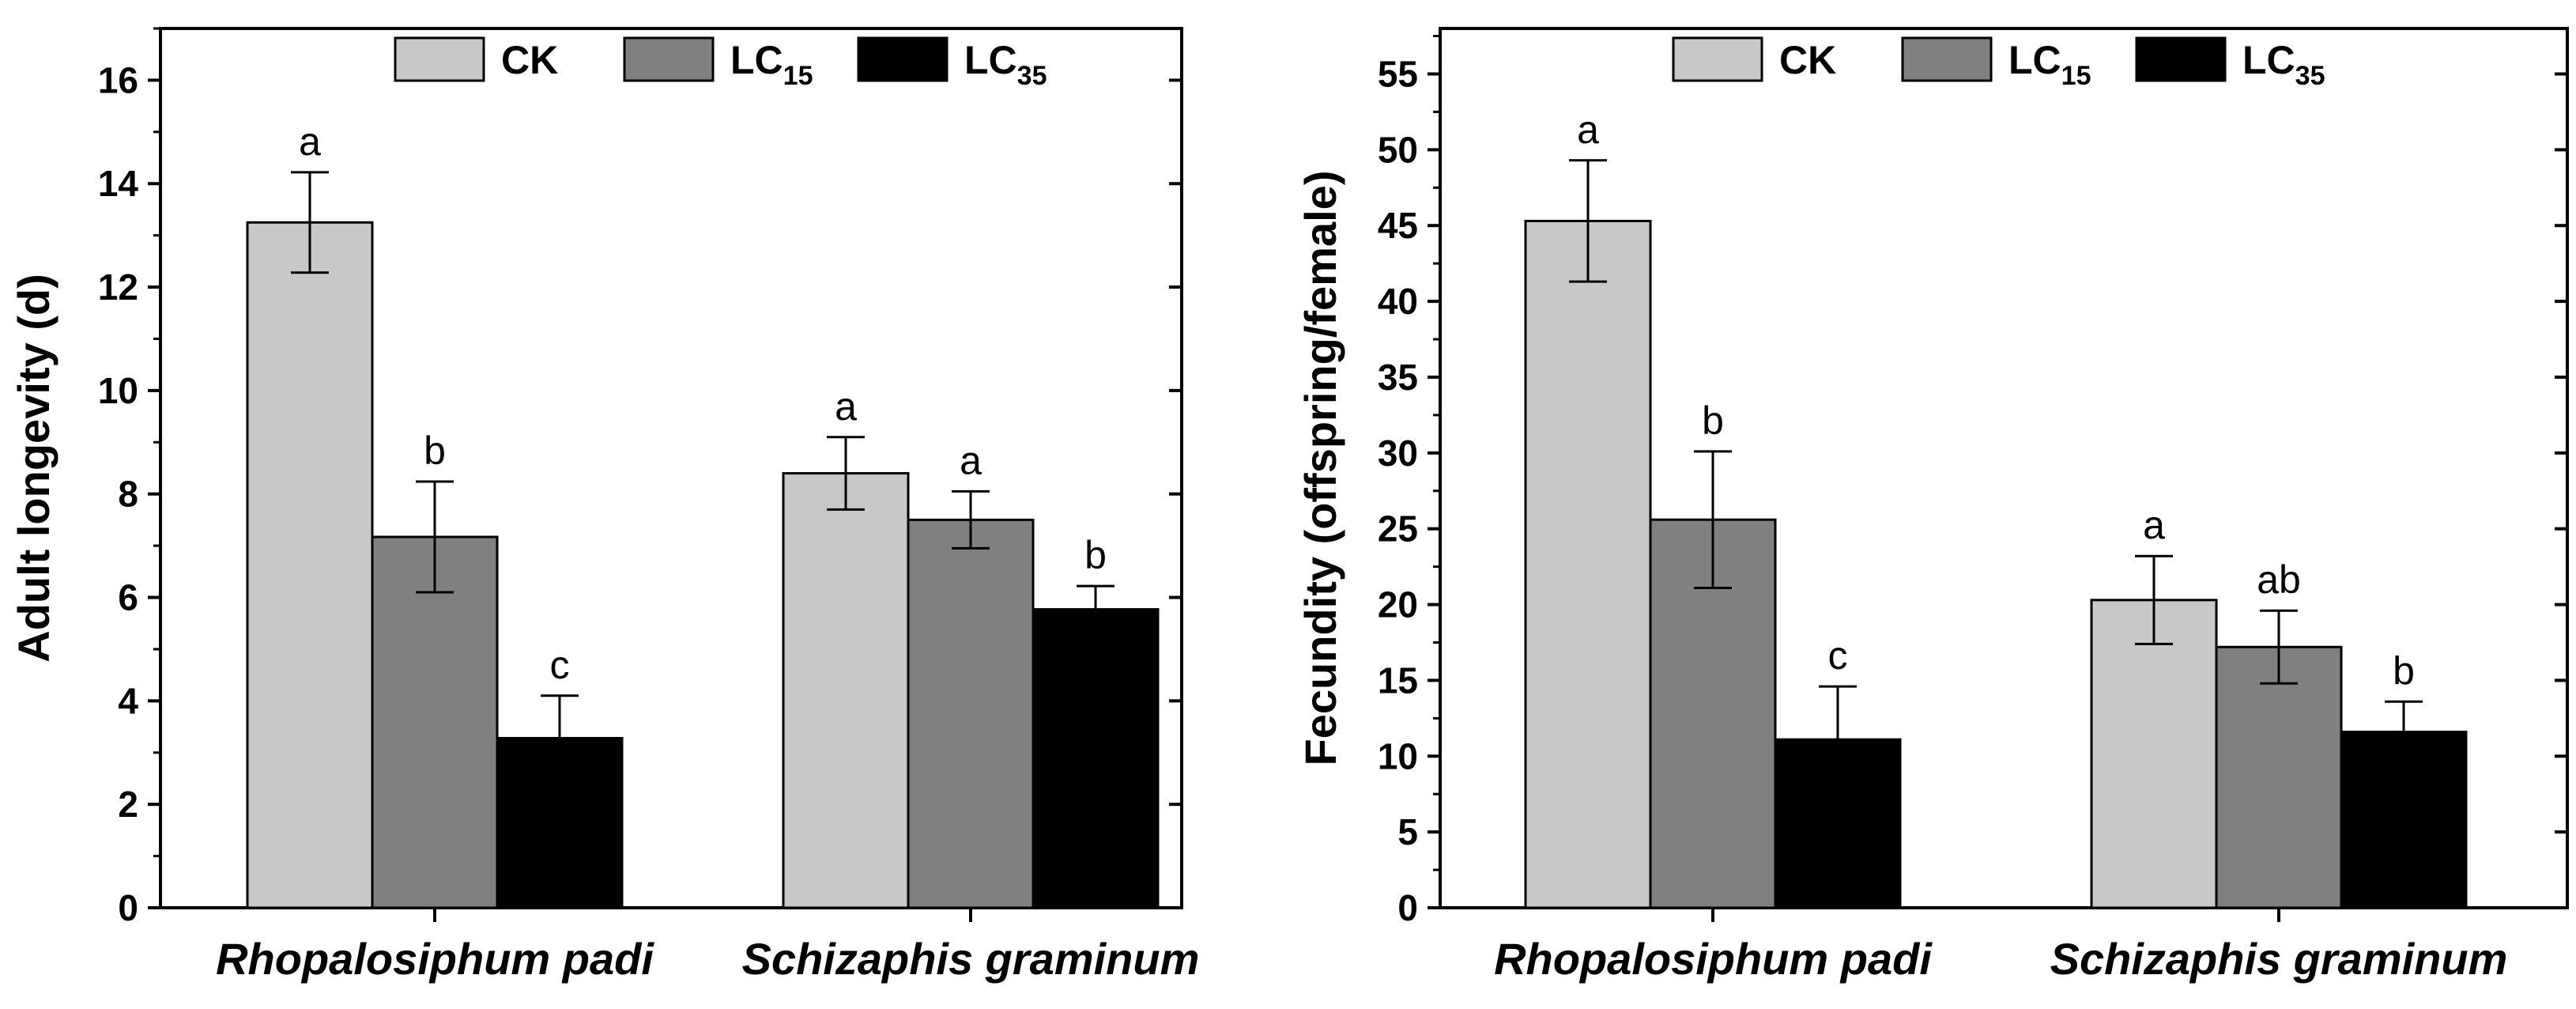 This screenshot has height=1009, width=2576. I want to click on y-tick-label: 6, so click(128, 597).